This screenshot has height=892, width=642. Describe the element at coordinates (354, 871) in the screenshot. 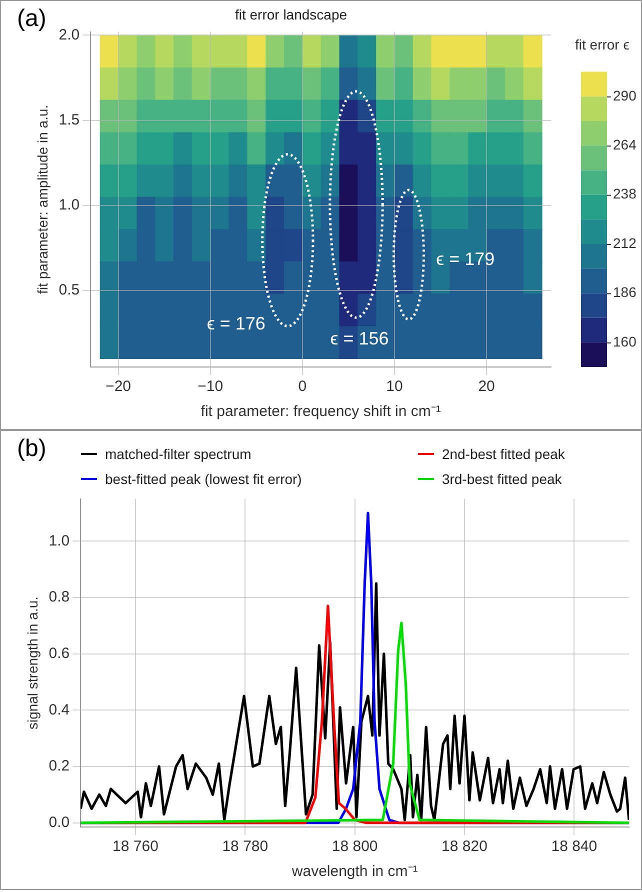

I see `x-axis-title: wavelength in cm⁻¹` at that location.